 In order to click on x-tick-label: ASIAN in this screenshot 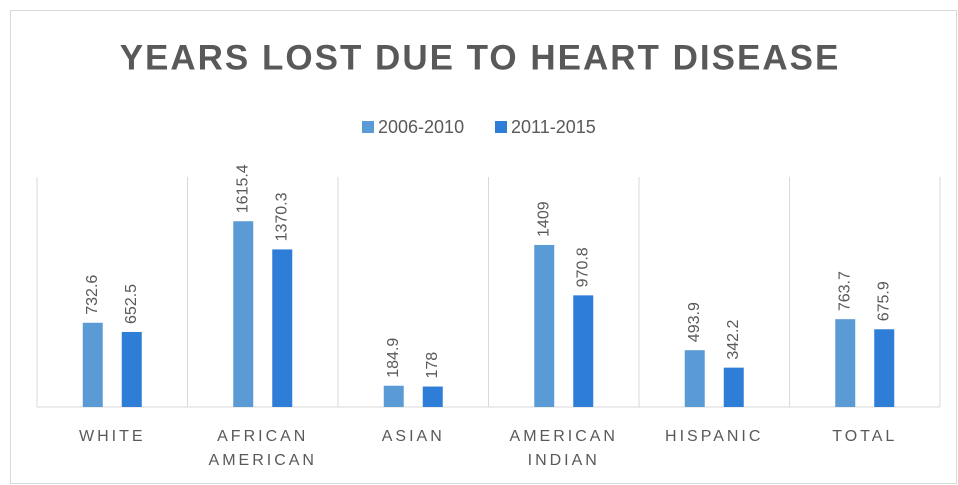, I will do `click(413, 436)`.